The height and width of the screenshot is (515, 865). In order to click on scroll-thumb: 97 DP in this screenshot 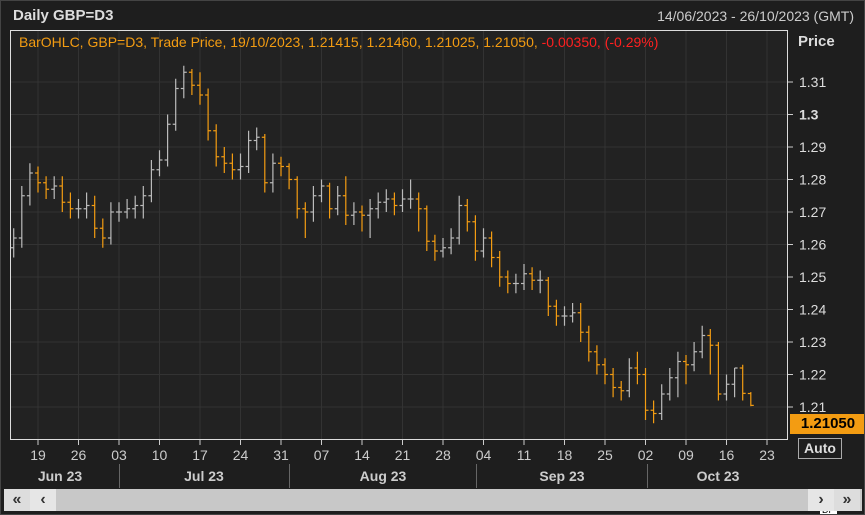, I will do `click(446, 501)`.